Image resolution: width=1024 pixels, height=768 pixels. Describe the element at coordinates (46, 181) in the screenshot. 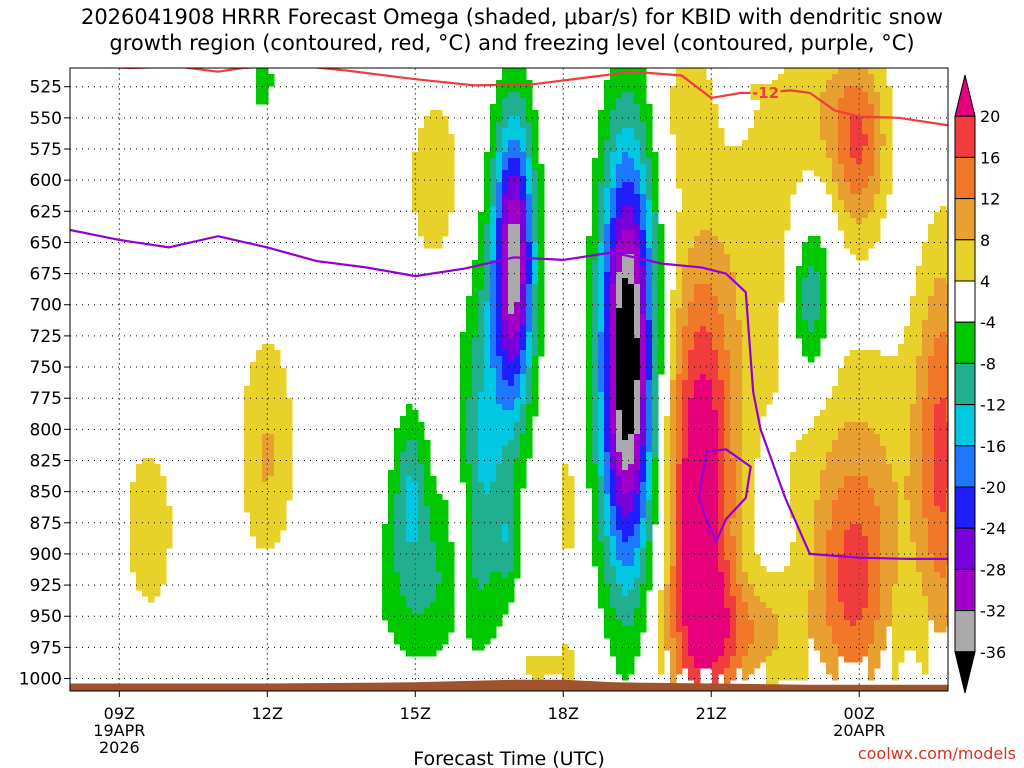

I see `y-tick-label: 600` at that location.